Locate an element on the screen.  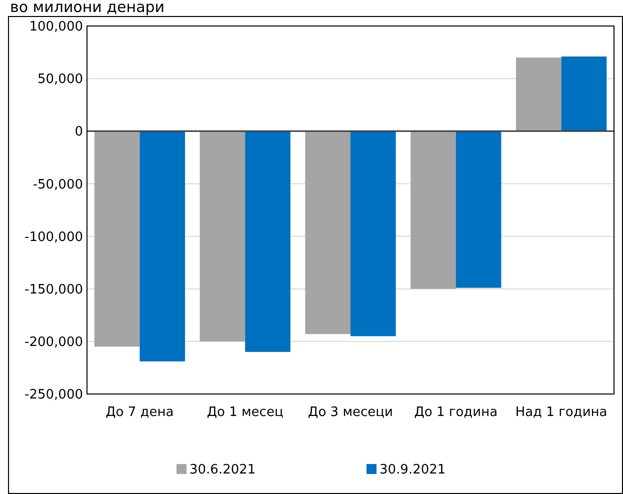
legend-label: 30.9.2021 is located at coordinates (413, 470).